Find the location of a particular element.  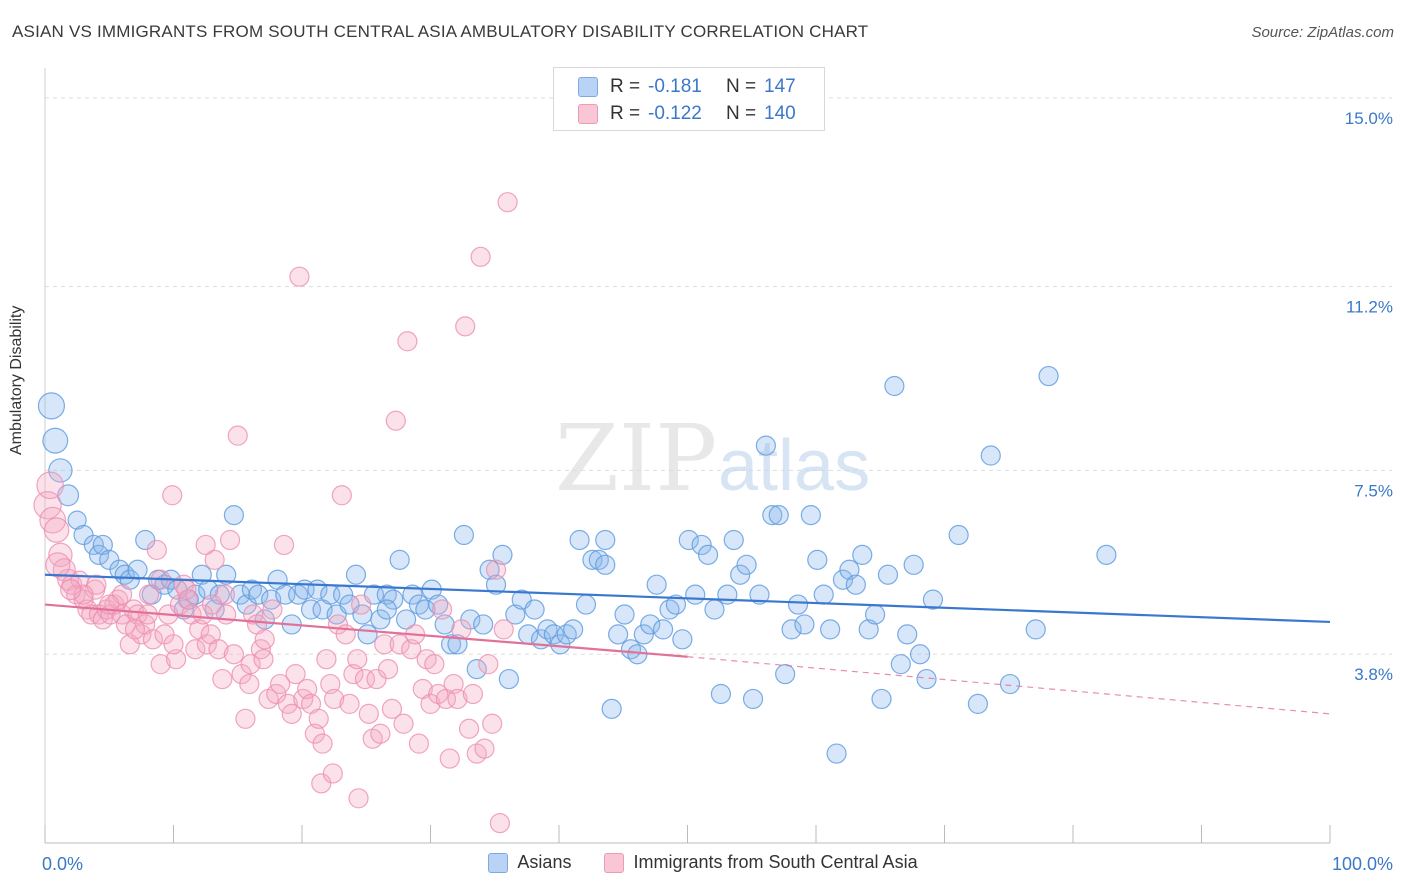

y-tick-label: 7.5% is located at coordinates (1373, 490).